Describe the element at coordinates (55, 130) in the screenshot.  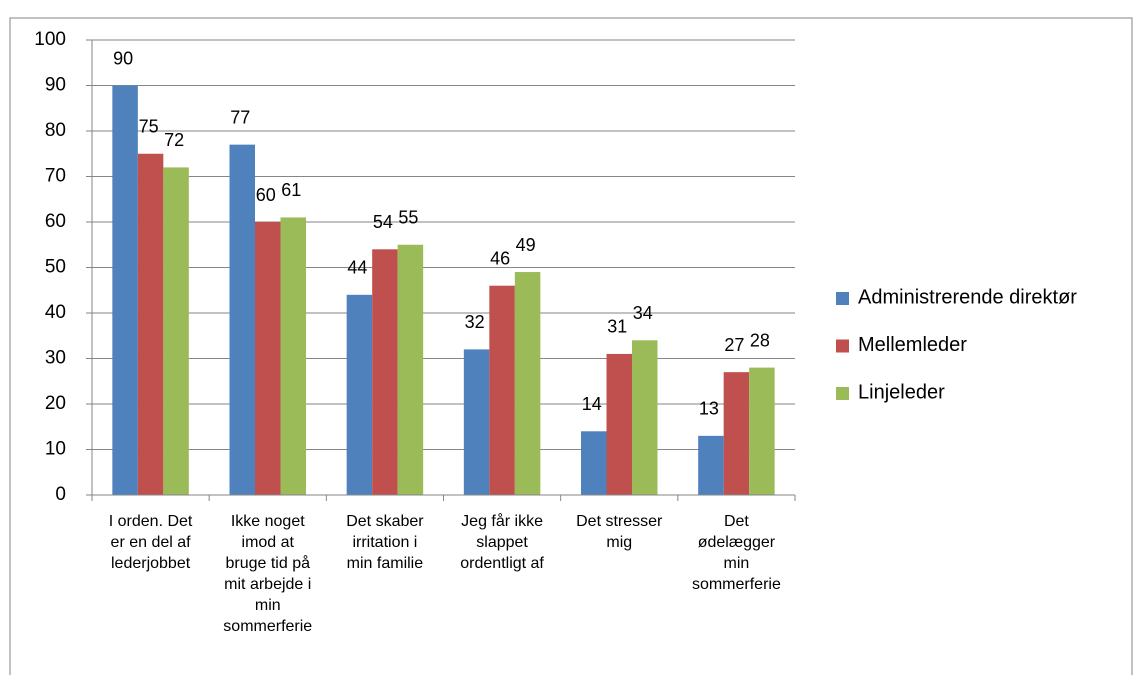
I see `y-tick-label: 80` at that location.